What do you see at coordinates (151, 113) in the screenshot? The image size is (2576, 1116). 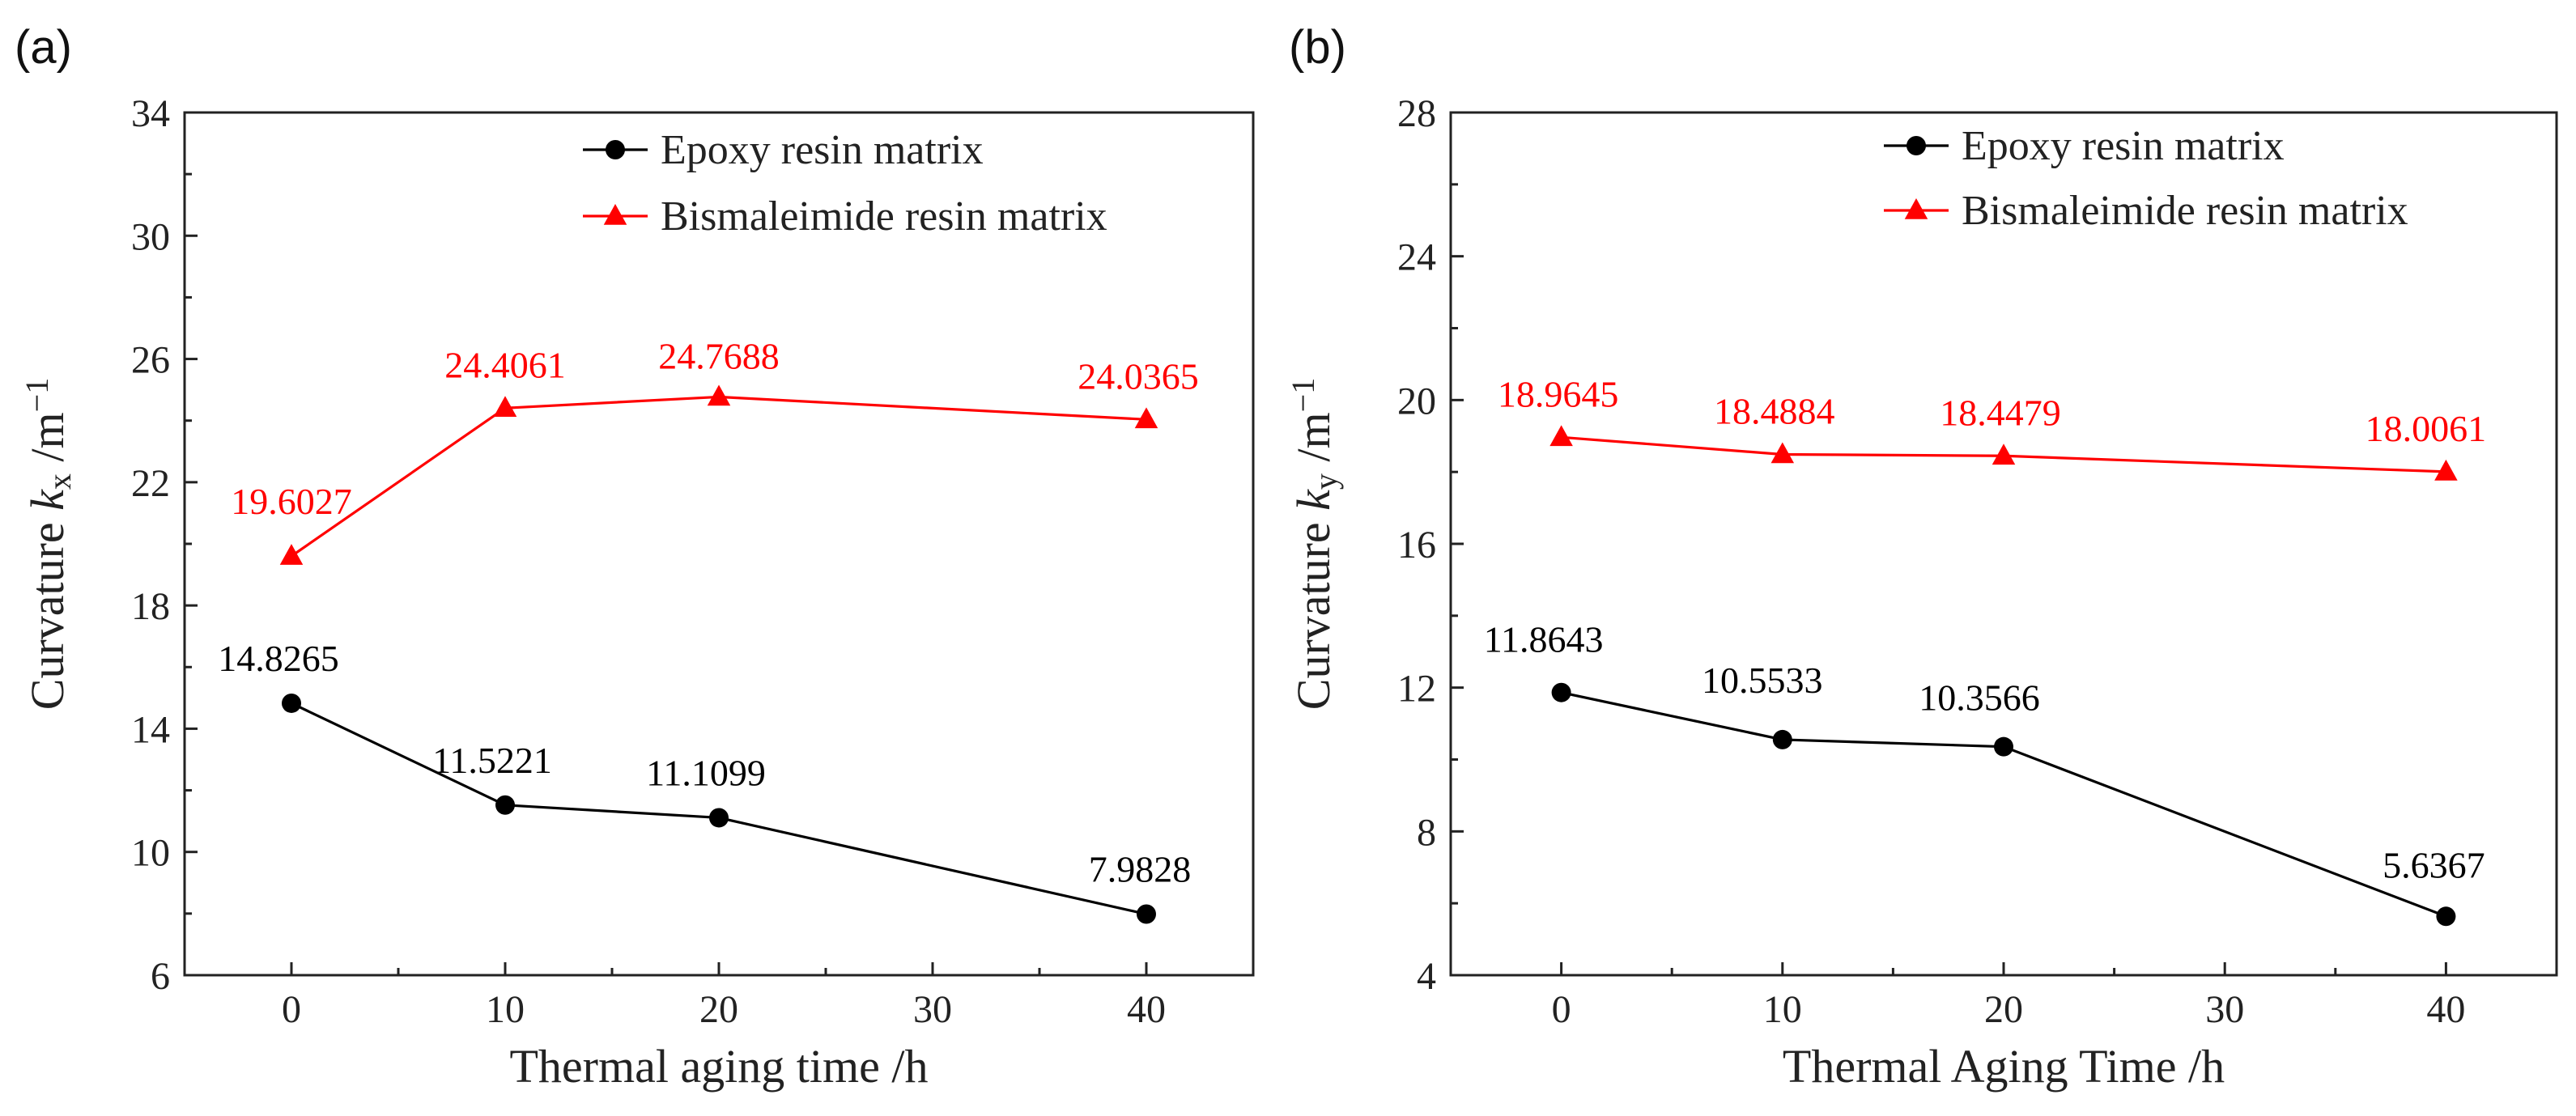 I see `y-tick-label: 34` at bounding box center [151, 113].